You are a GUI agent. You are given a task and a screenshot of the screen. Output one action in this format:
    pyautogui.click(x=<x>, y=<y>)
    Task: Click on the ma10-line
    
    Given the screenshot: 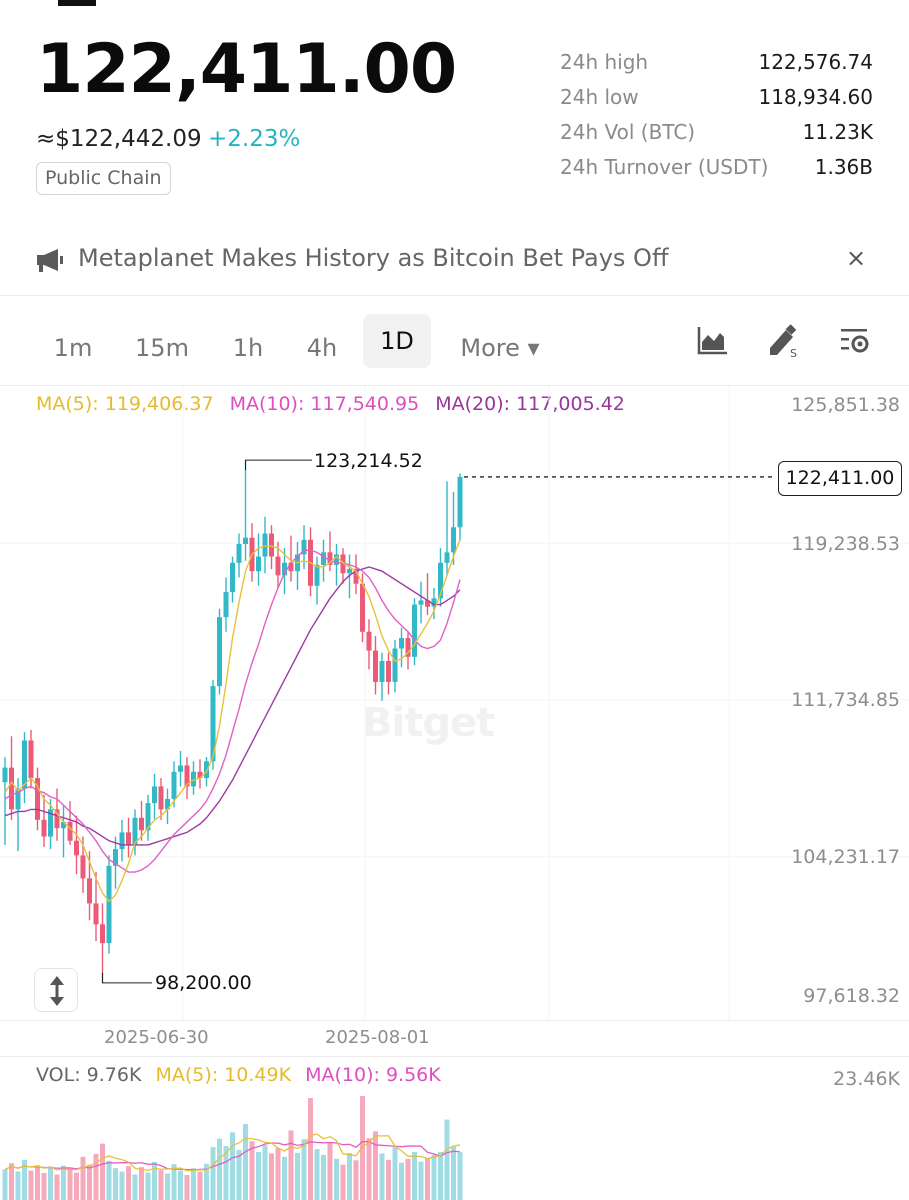 What is the action you would take?
    pyautogui.click(x=232, y=711)
    